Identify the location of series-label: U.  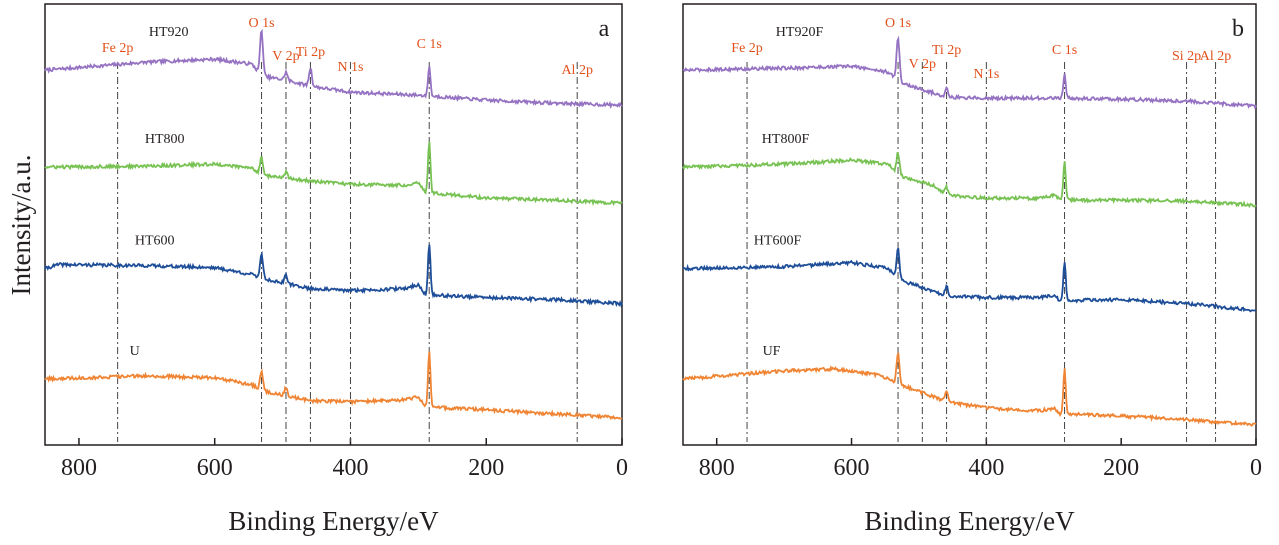
(135, 351).